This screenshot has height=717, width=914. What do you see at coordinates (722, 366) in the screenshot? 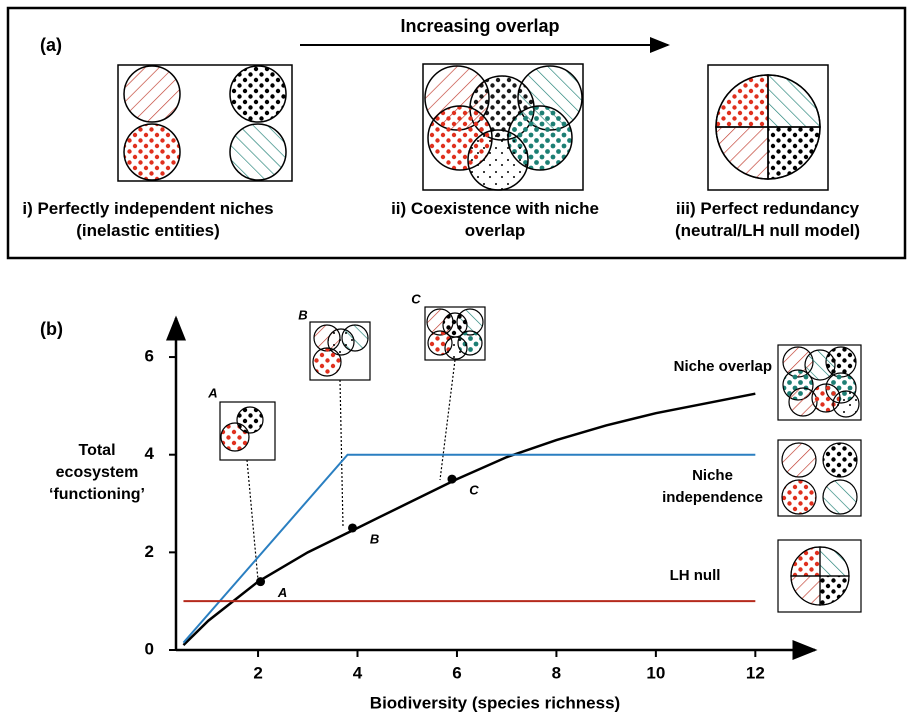
I see `series-label: Niche overlap` at bounding box center [722, 366].